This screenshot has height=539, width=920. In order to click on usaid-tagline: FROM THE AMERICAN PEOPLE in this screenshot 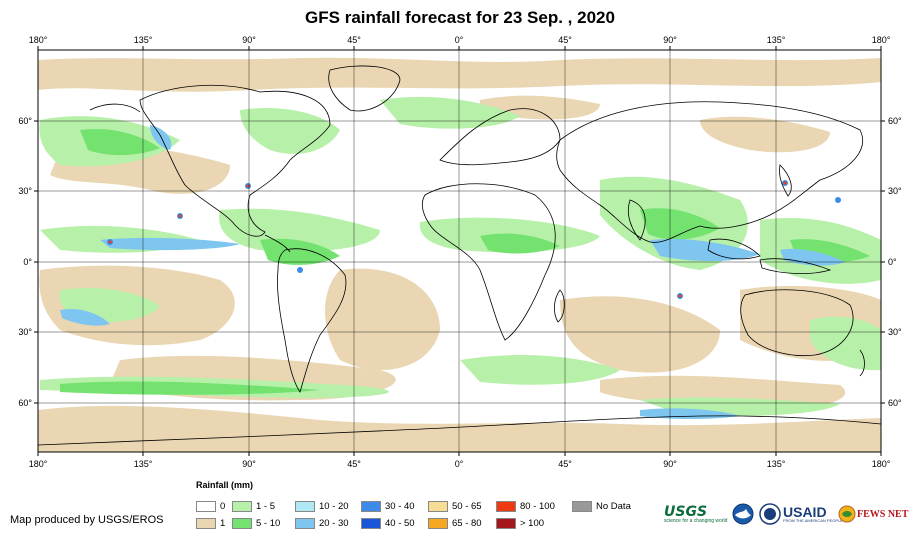, I will do `click(813, 520)`.